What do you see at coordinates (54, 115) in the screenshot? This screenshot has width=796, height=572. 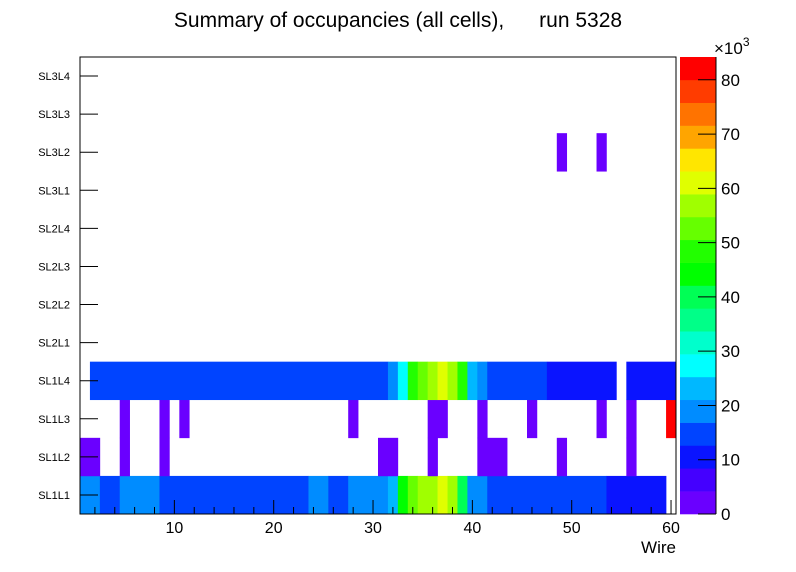 I see `y-tick-label: SL3L3` at bounding box center [54, 115].